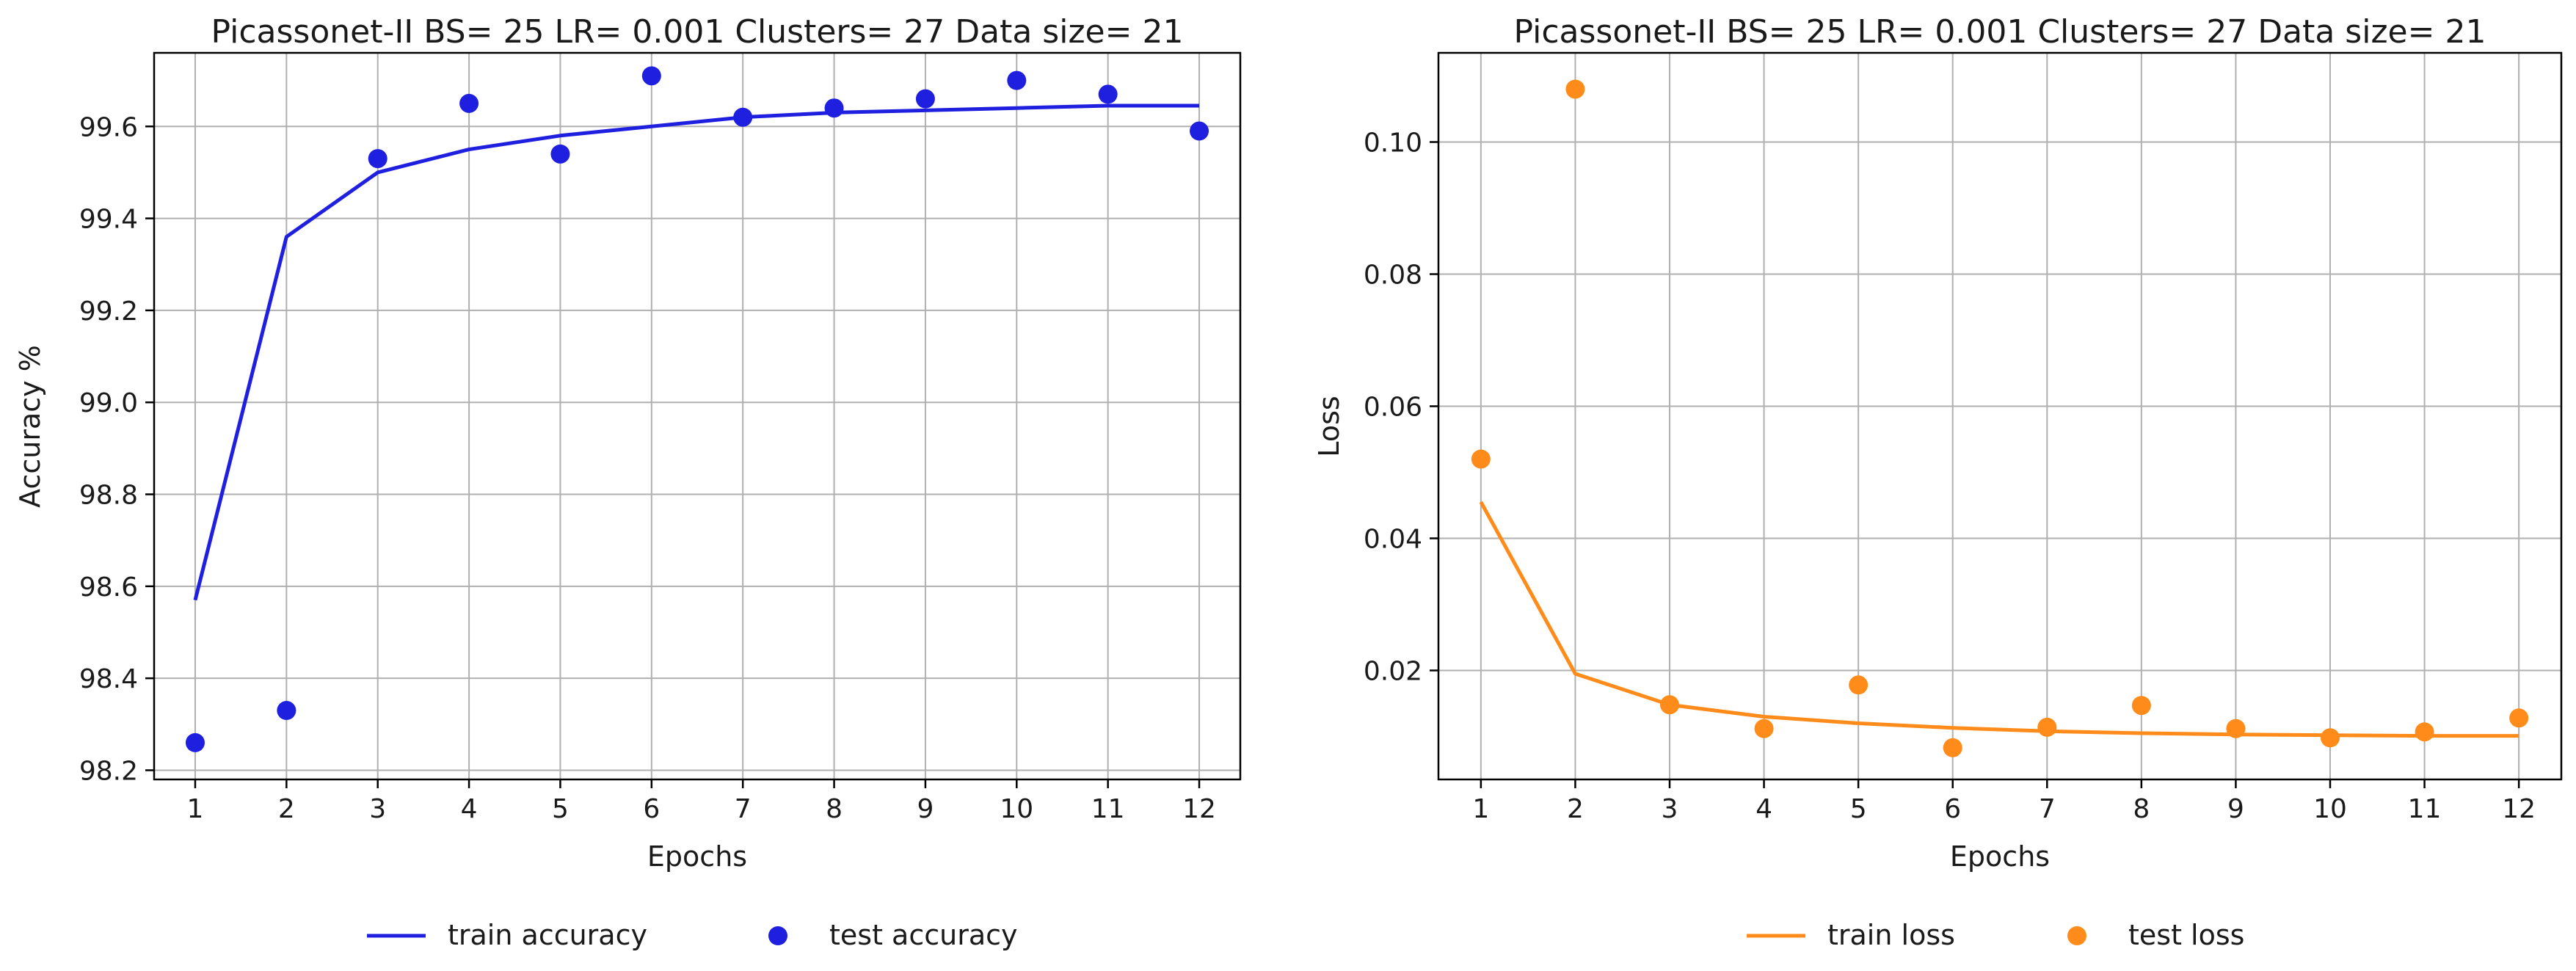 The width and height of the screenshot is (2576, 971). I want to click on y-tick-label: 99.6, so click(108, 127).